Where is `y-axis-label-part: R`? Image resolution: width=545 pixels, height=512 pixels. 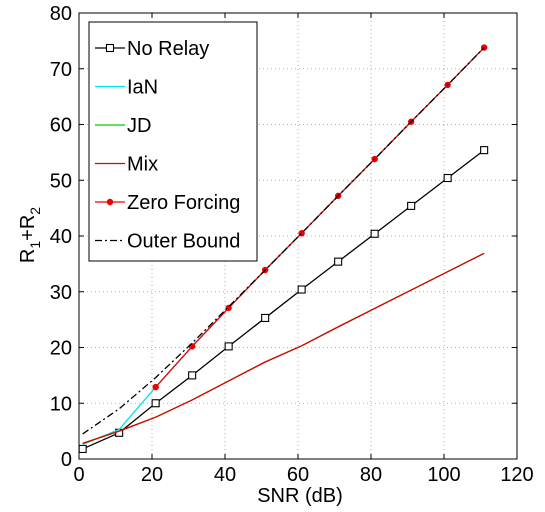
y-axis-label-part: R is located at coordinates (28, 256).